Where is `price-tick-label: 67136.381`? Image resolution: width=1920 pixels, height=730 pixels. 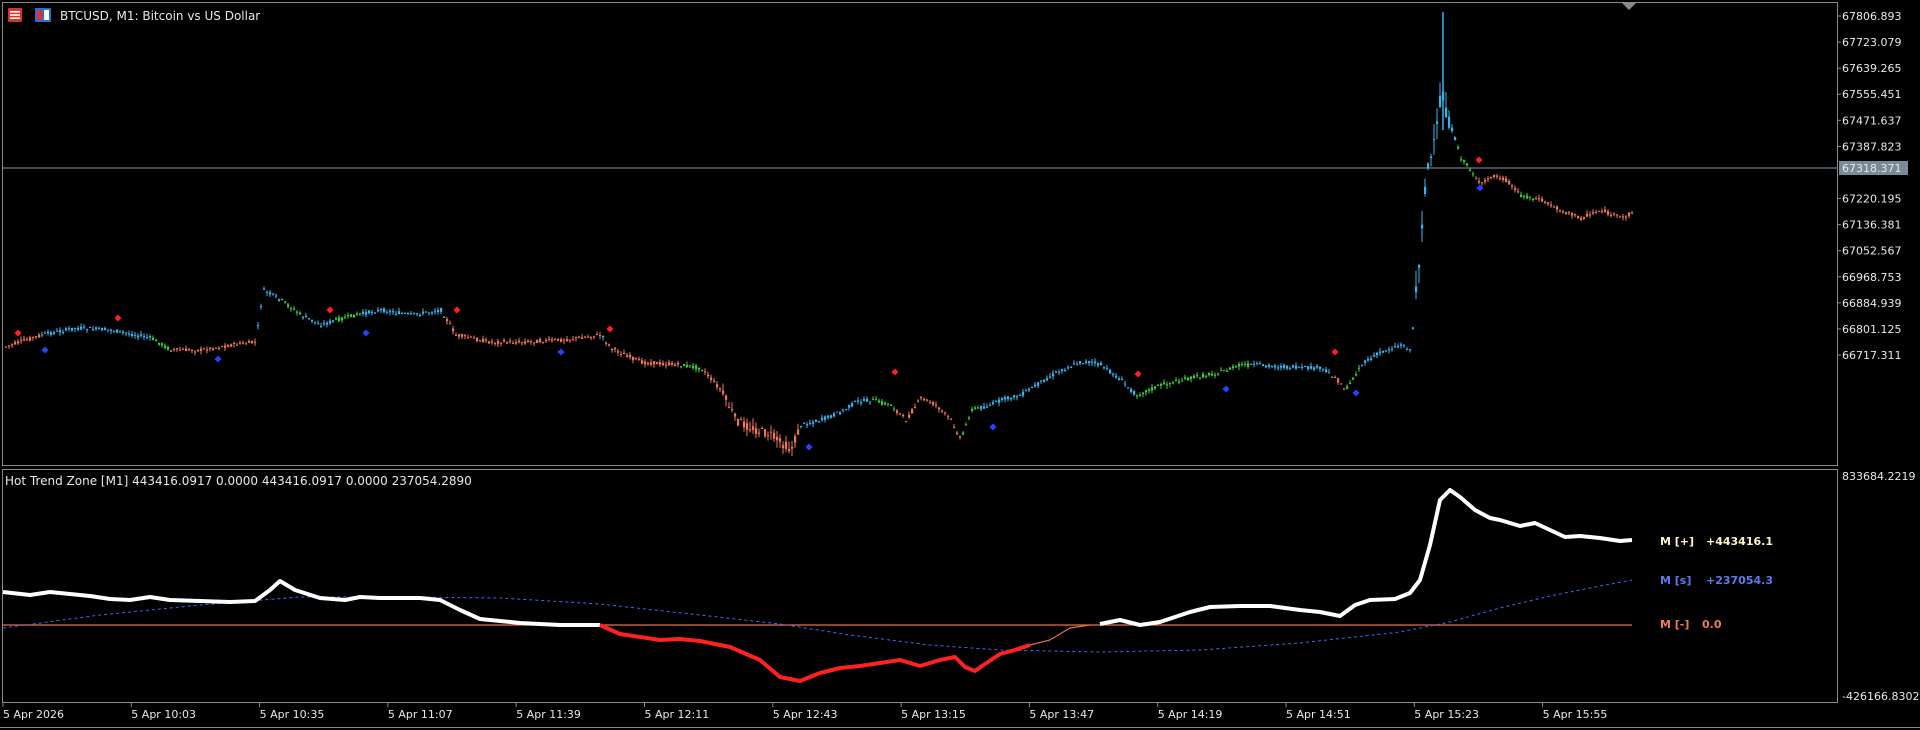 price-tick-label: 67136.381 is located at coordinates (1872, 225).